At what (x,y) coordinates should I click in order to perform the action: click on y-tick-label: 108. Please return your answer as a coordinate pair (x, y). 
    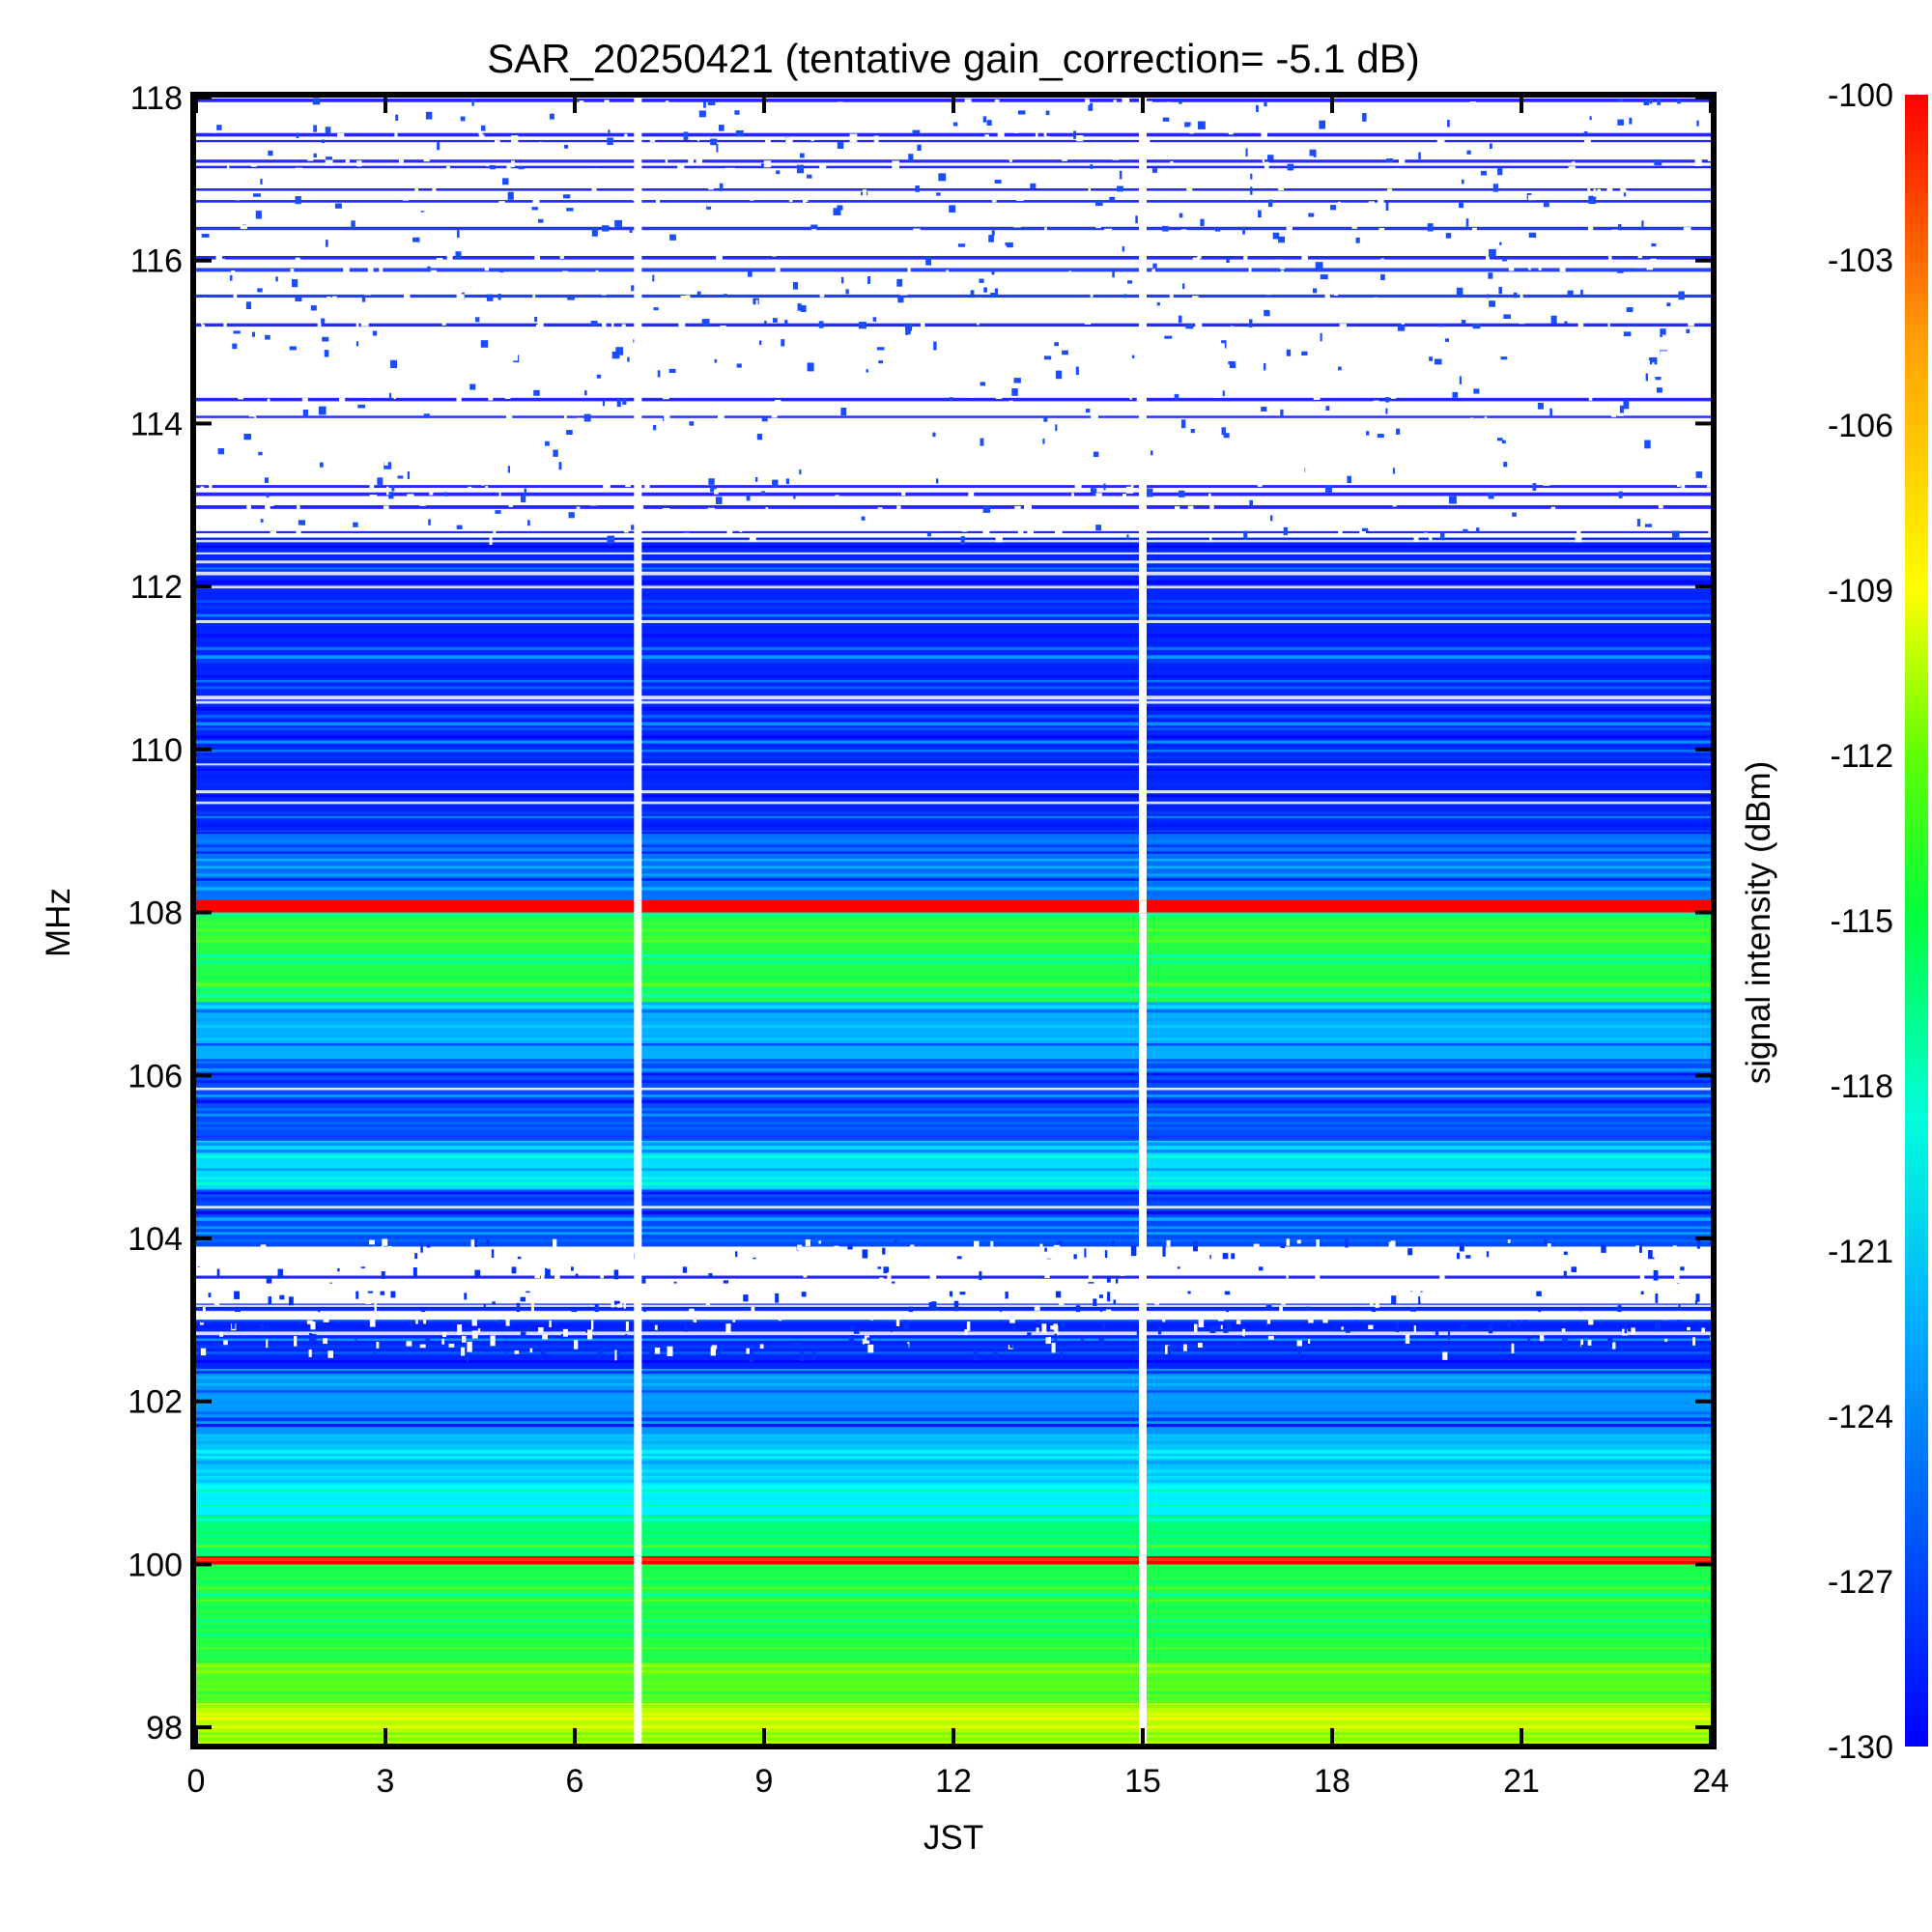
    Looking at the image, I should click on (155, 913).